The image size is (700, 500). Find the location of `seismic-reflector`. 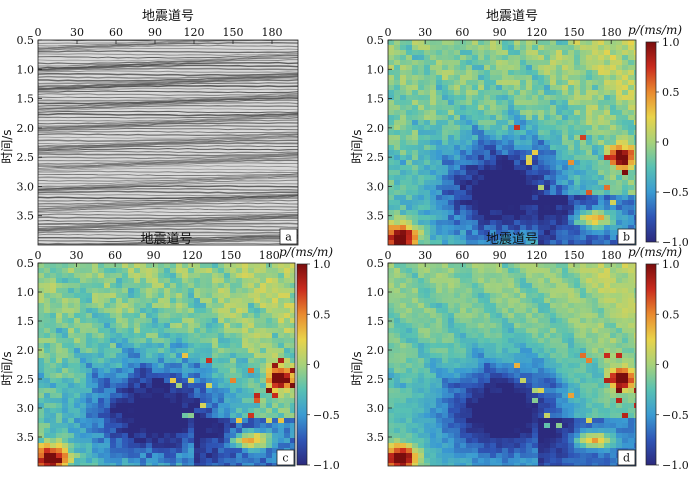

seismic-reflector is located at coordinates (168, 83).